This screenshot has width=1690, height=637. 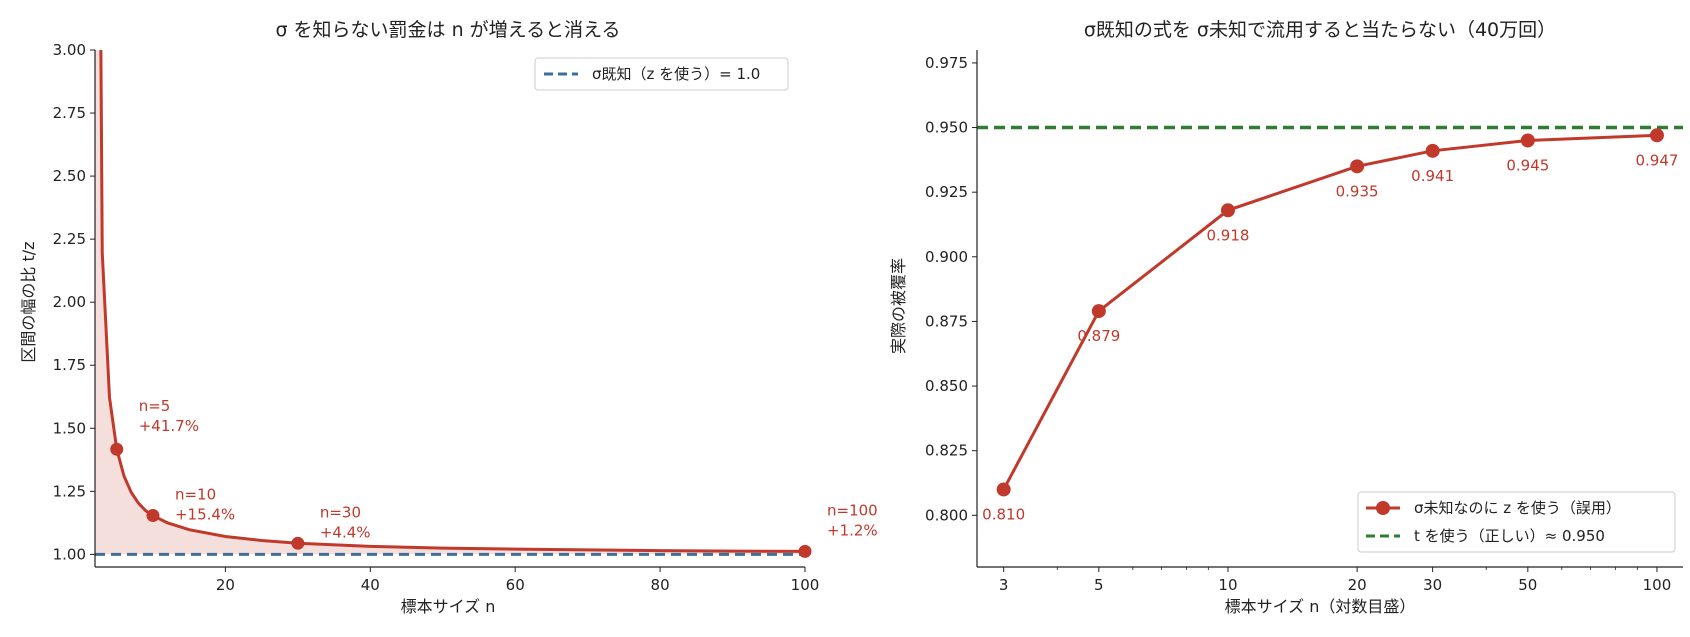 I want to click on left-highlight-label-n: n=30, so click(x=340, y=512).